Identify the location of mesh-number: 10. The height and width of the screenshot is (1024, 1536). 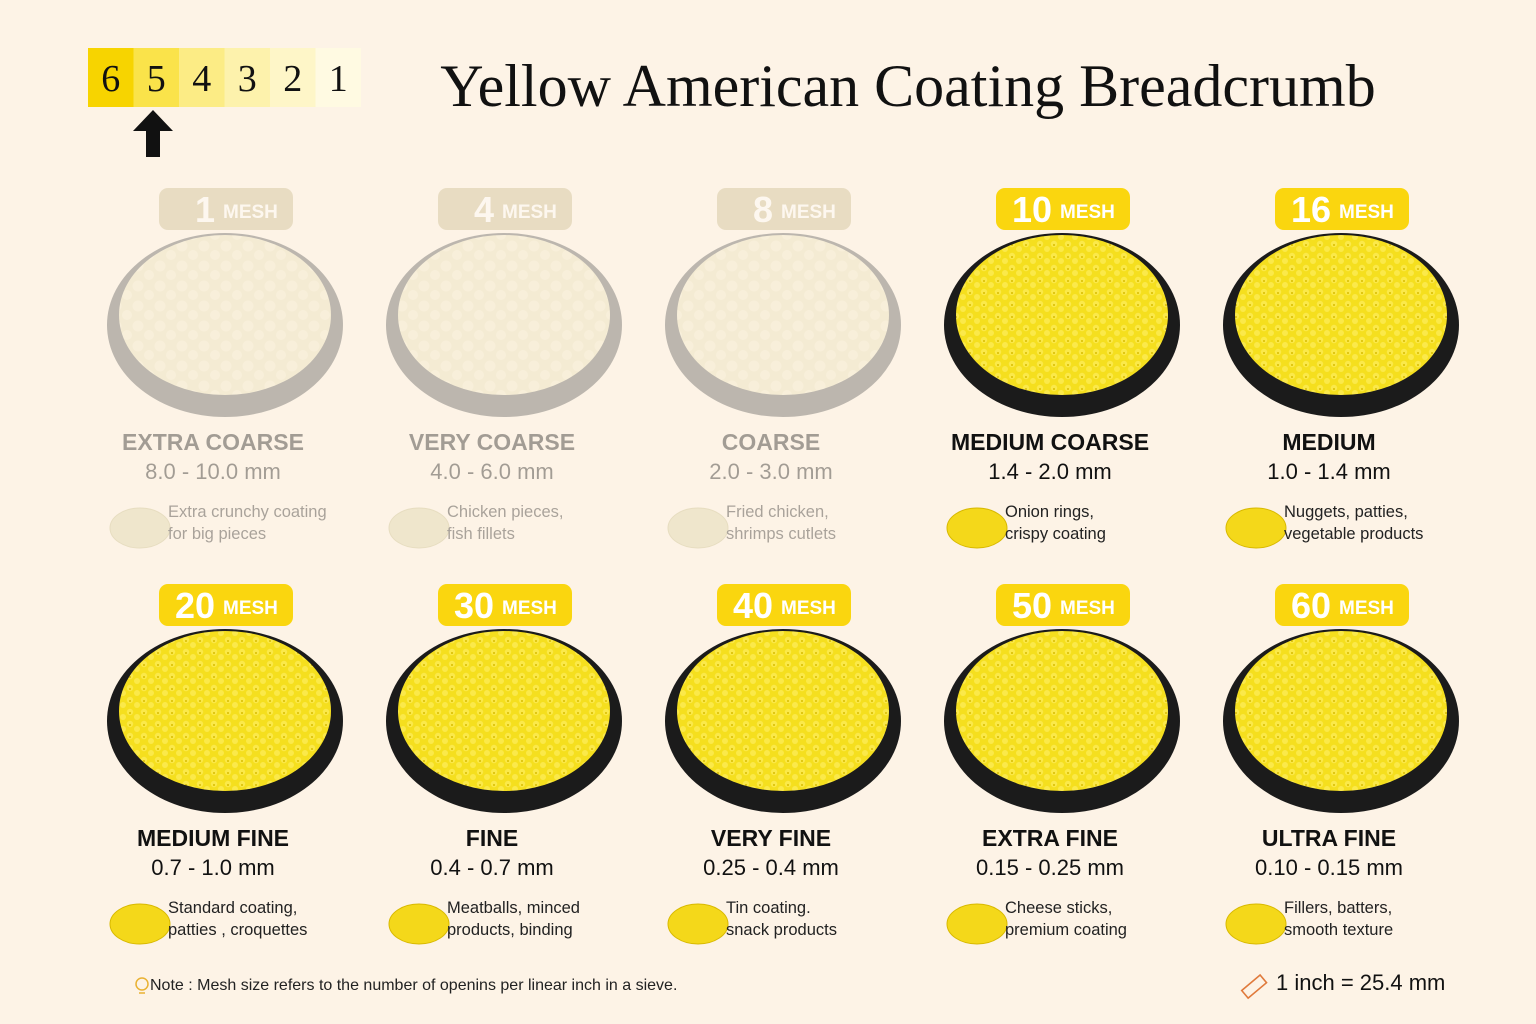
(1032, 209).